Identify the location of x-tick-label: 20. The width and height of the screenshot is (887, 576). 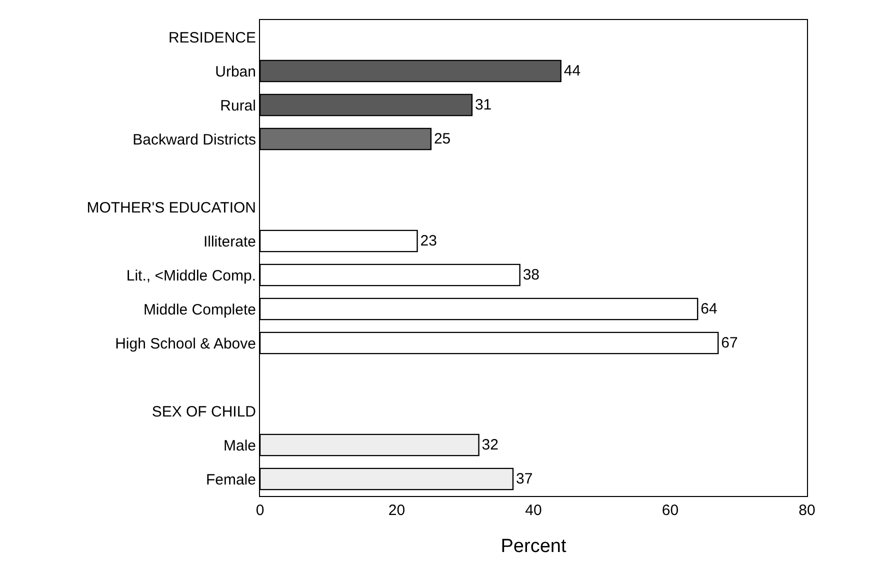
(397, 510).